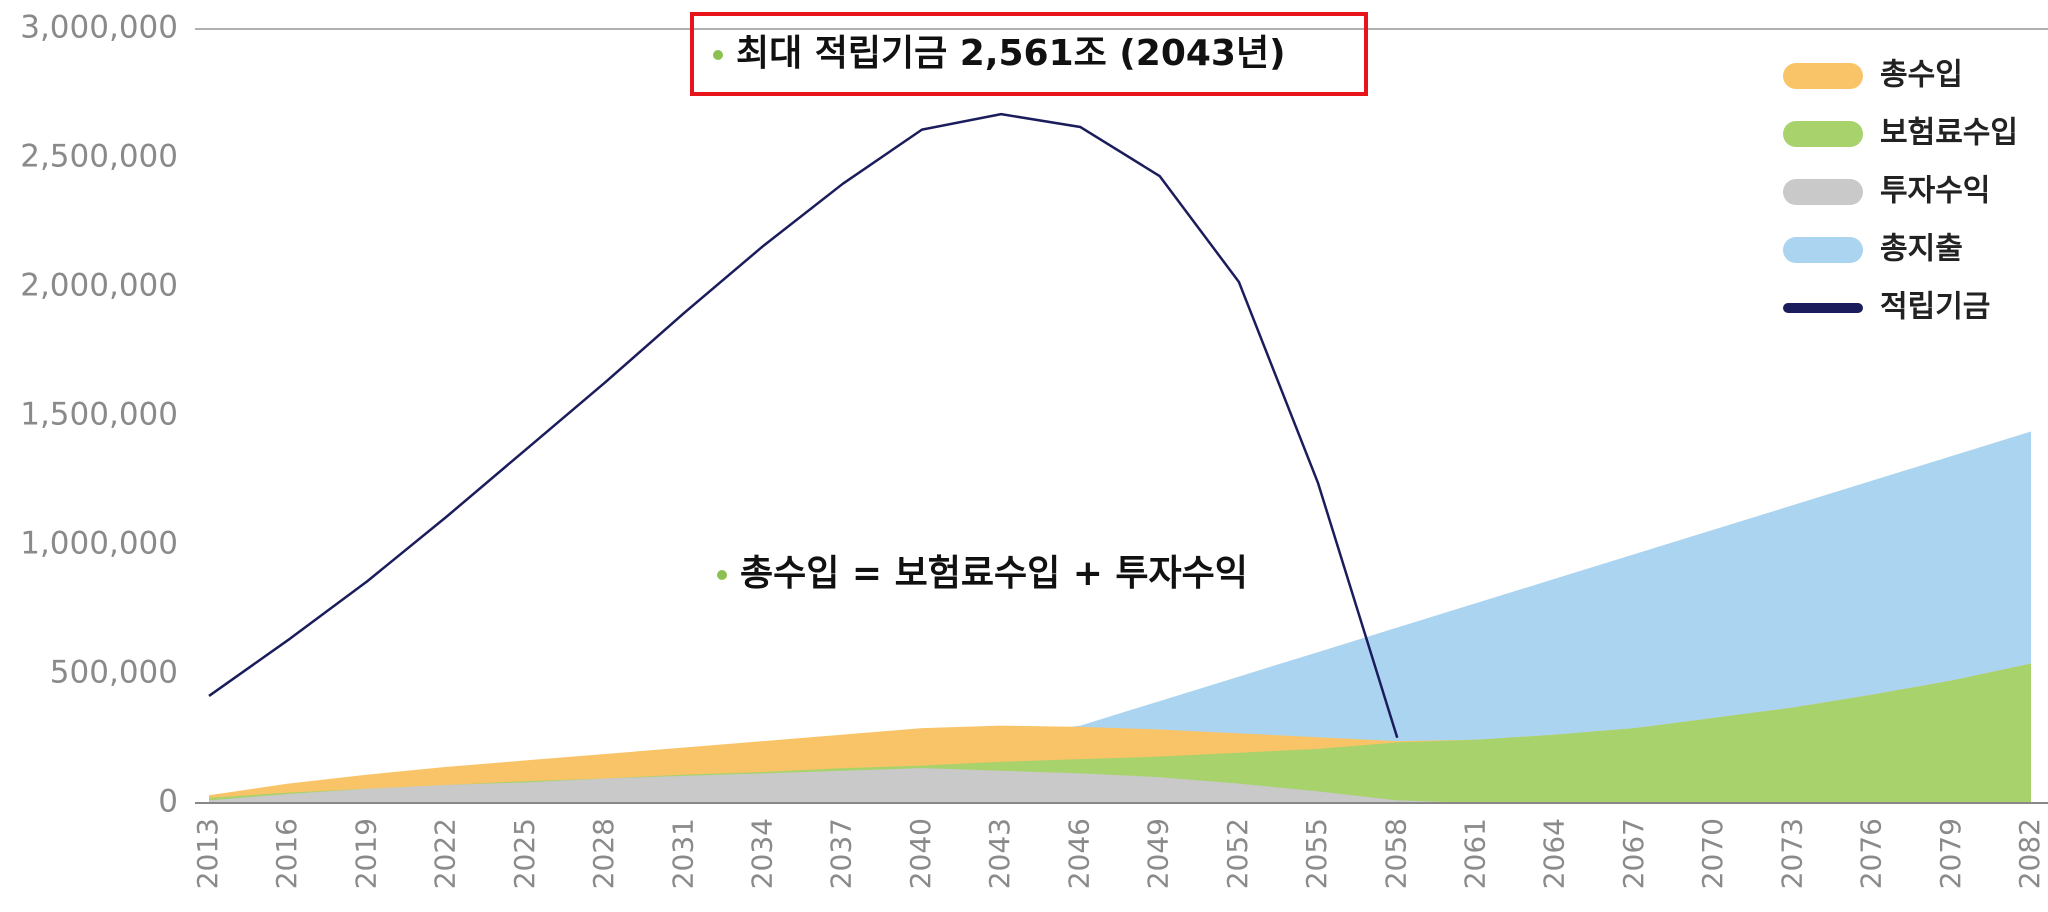  I want to click on x-tick-label: 2061, so click(1474, 853).